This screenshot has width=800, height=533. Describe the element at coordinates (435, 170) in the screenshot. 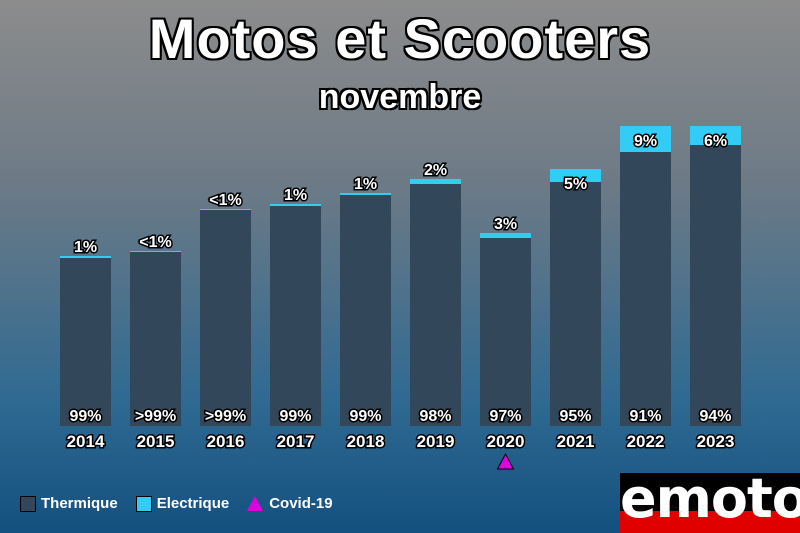

I see `data-label-electrique-2019: 2%` at that location.